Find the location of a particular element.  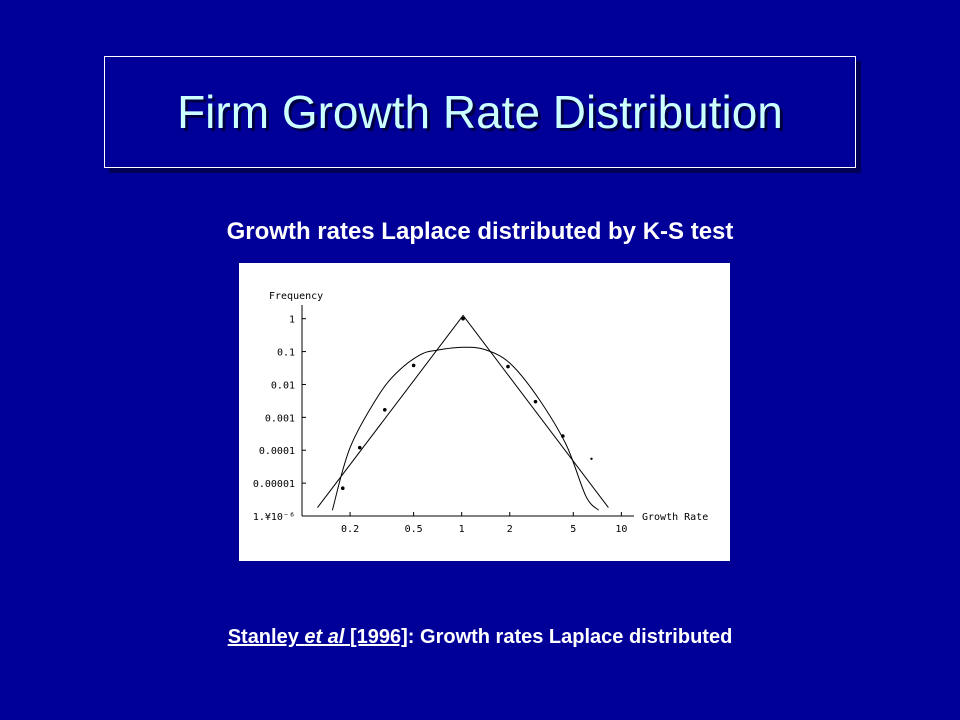

x-tick-label: 10 is located at coordinates (621, 529).